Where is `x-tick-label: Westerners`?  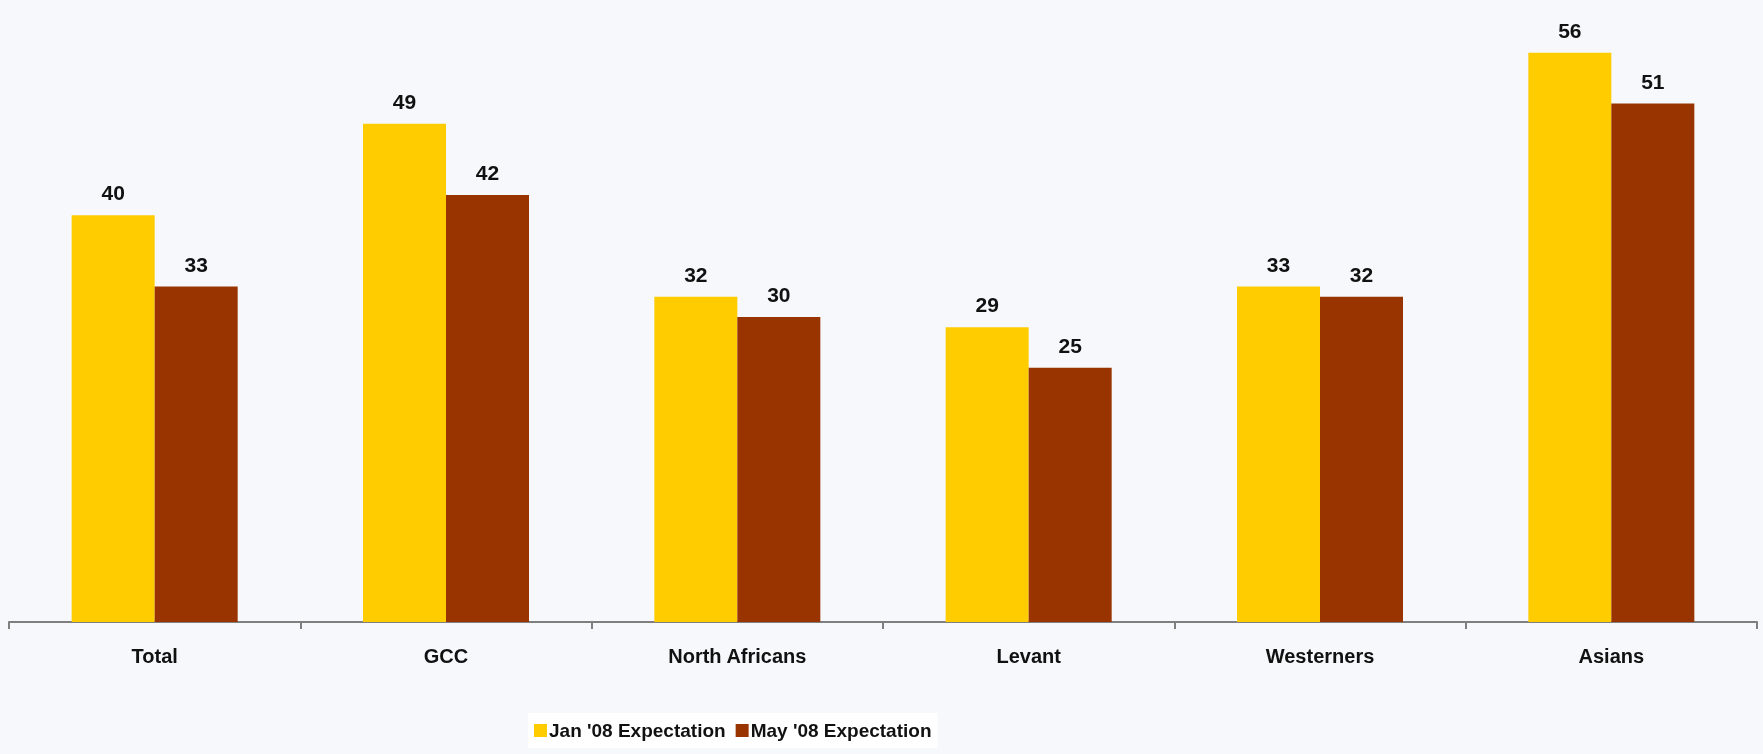 x-tick-label: Westerners is located at coordinates (1320, 656).